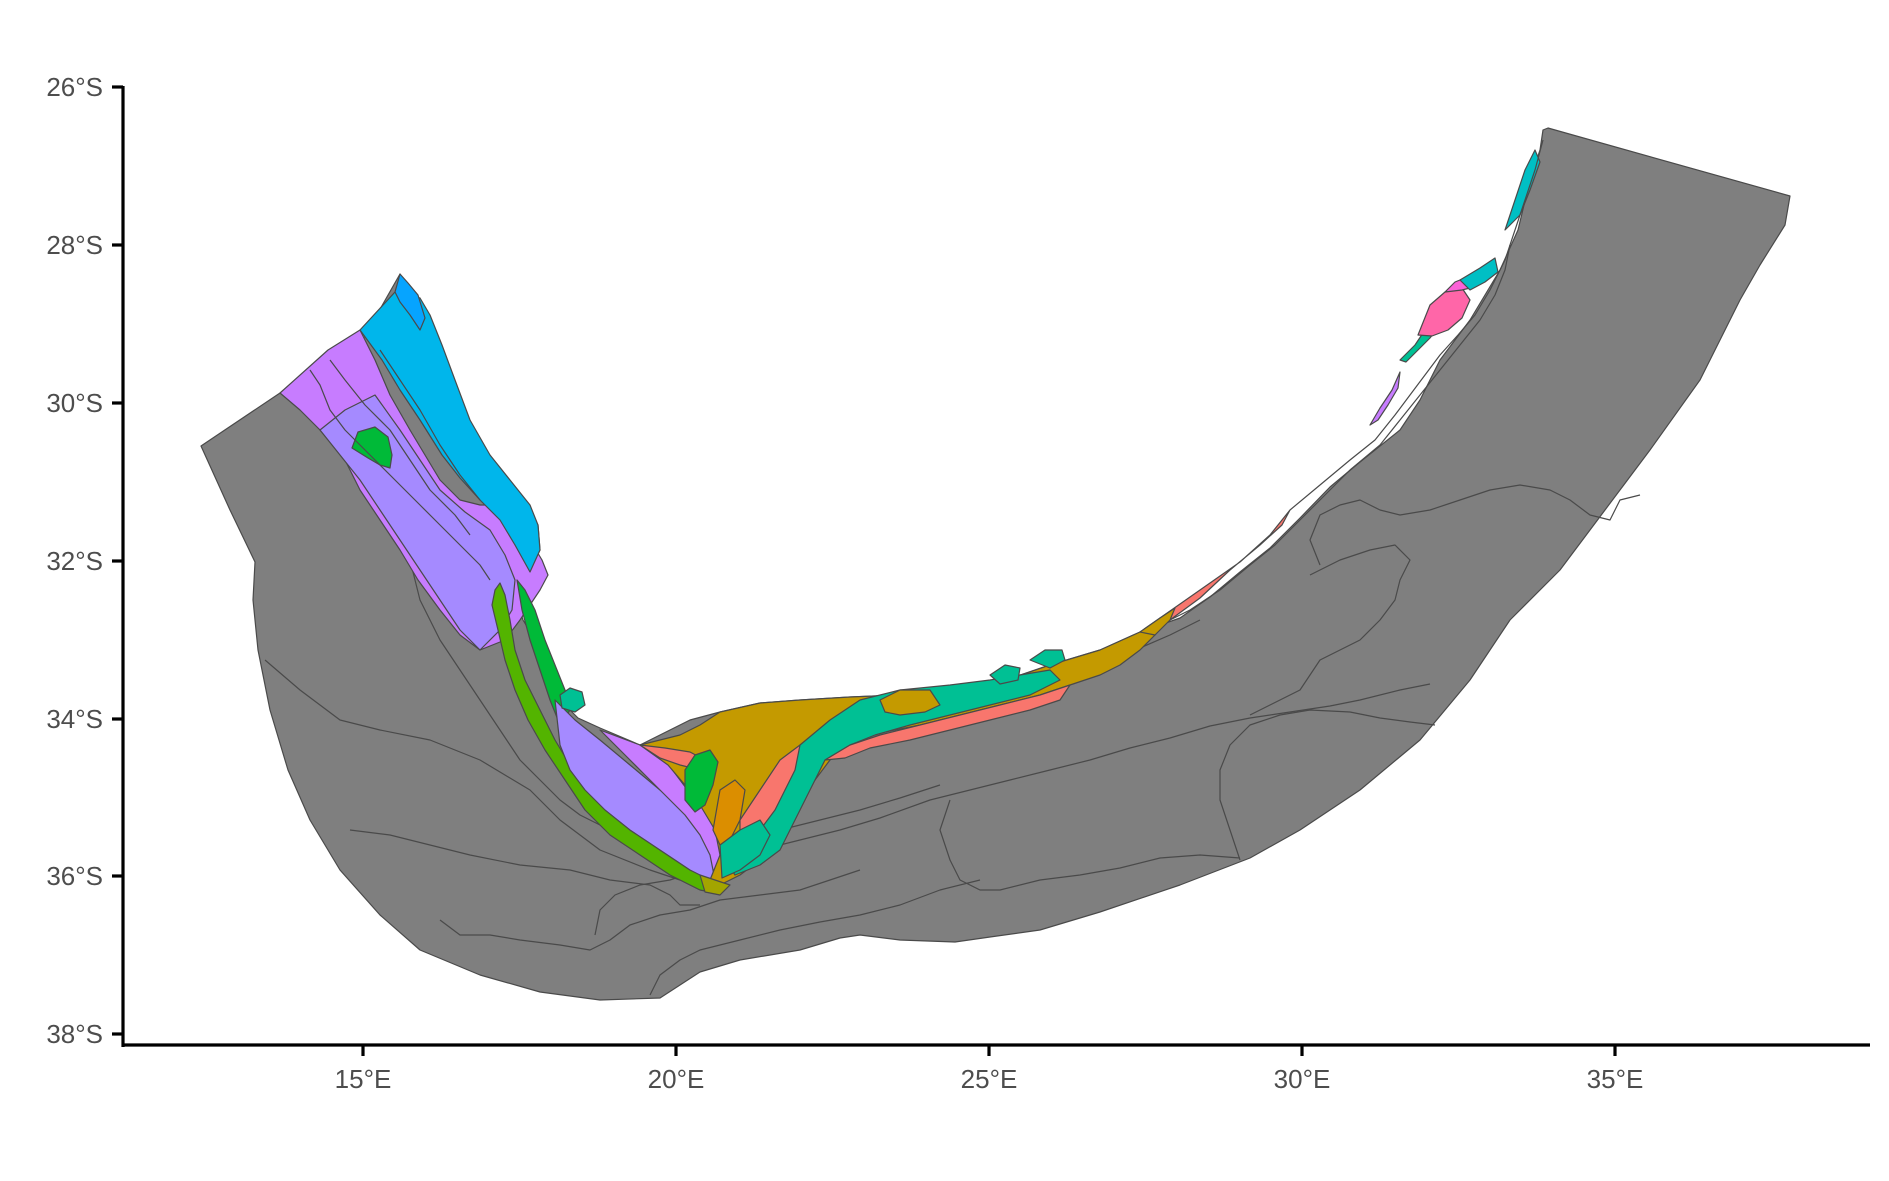 The height and width of the screenshot is (1181, 1889). I want to click on shelf-region-mustard-east, so click(1157, 621).